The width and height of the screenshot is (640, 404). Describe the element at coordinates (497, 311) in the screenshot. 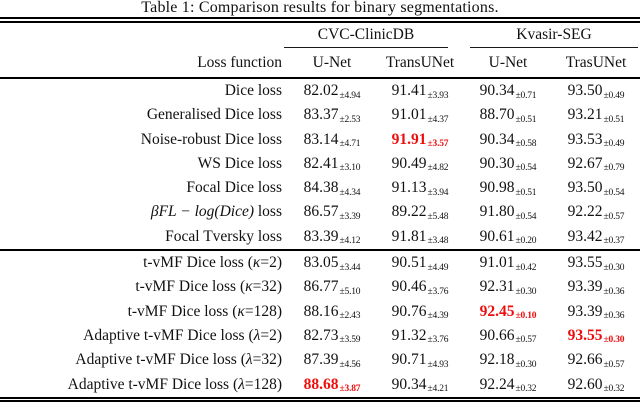

I see `metric-mean-value: 92.45` at that location.